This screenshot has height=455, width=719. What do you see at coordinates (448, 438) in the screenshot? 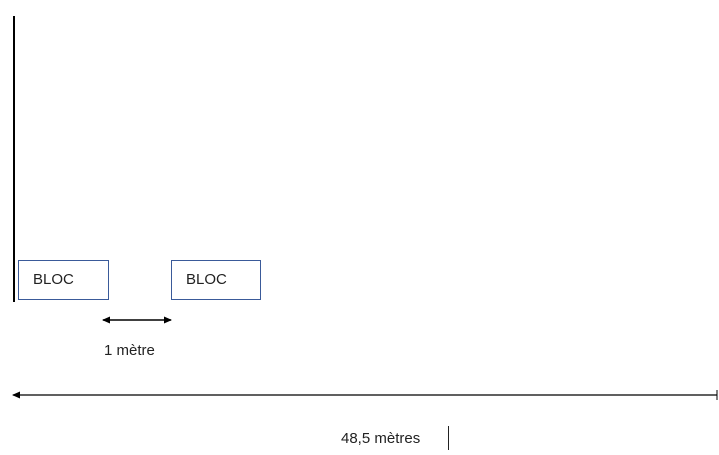
I see `text-cursor` at bounding box center [448, 438].